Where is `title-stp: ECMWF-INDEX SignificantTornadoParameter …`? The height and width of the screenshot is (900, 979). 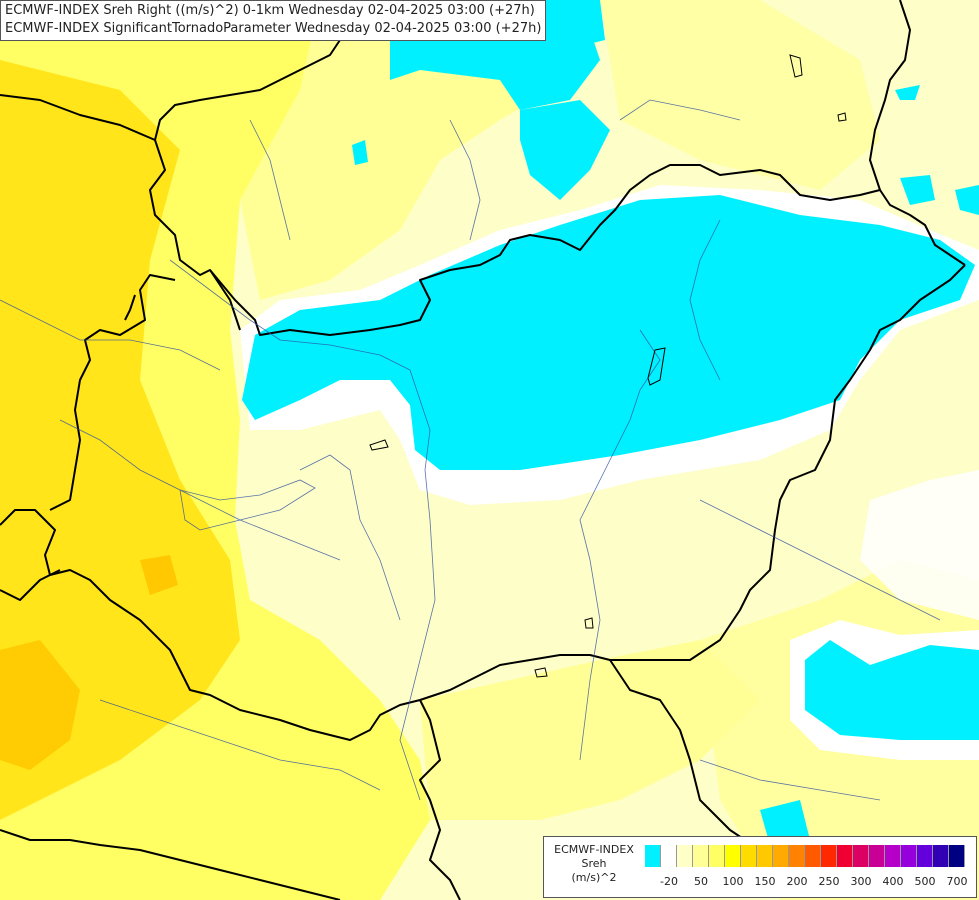
title-stp: ECMWF-INDEX SignificantTornadoParameter … is located at coordinates (273, 28).